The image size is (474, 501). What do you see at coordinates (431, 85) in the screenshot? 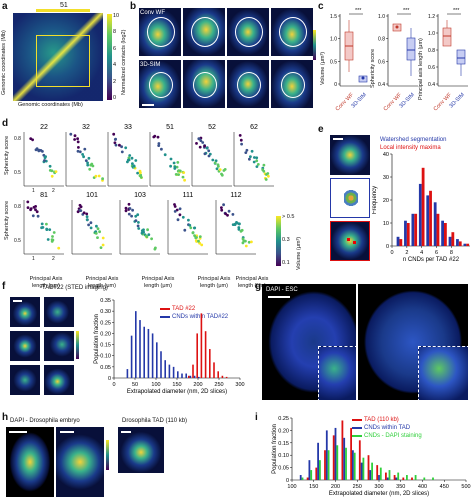
I see `y-tick-label: 0.4` at bounding box center [431, 85].